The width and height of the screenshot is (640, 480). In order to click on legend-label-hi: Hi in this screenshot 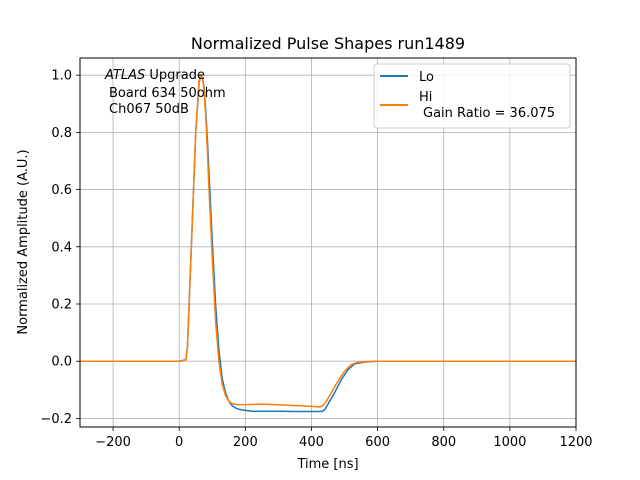, I will do `click(425, 97)`.